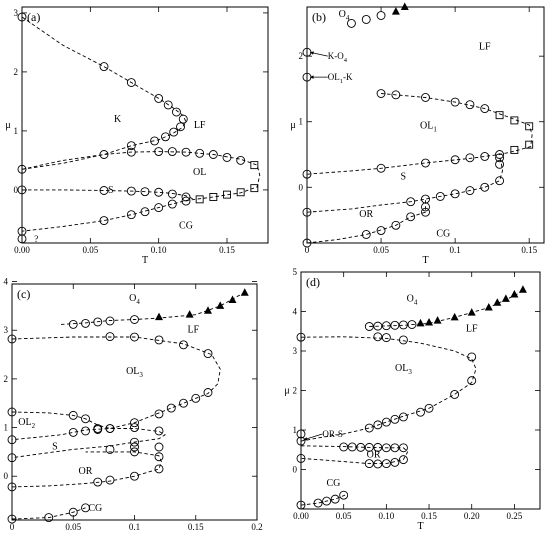 The width and height of the screenshot is (550, 536). What do you see at coordinates (134, 527) in the screenshot?
I see `x-tick-label: 0.1` at bounding box center [134, 527].